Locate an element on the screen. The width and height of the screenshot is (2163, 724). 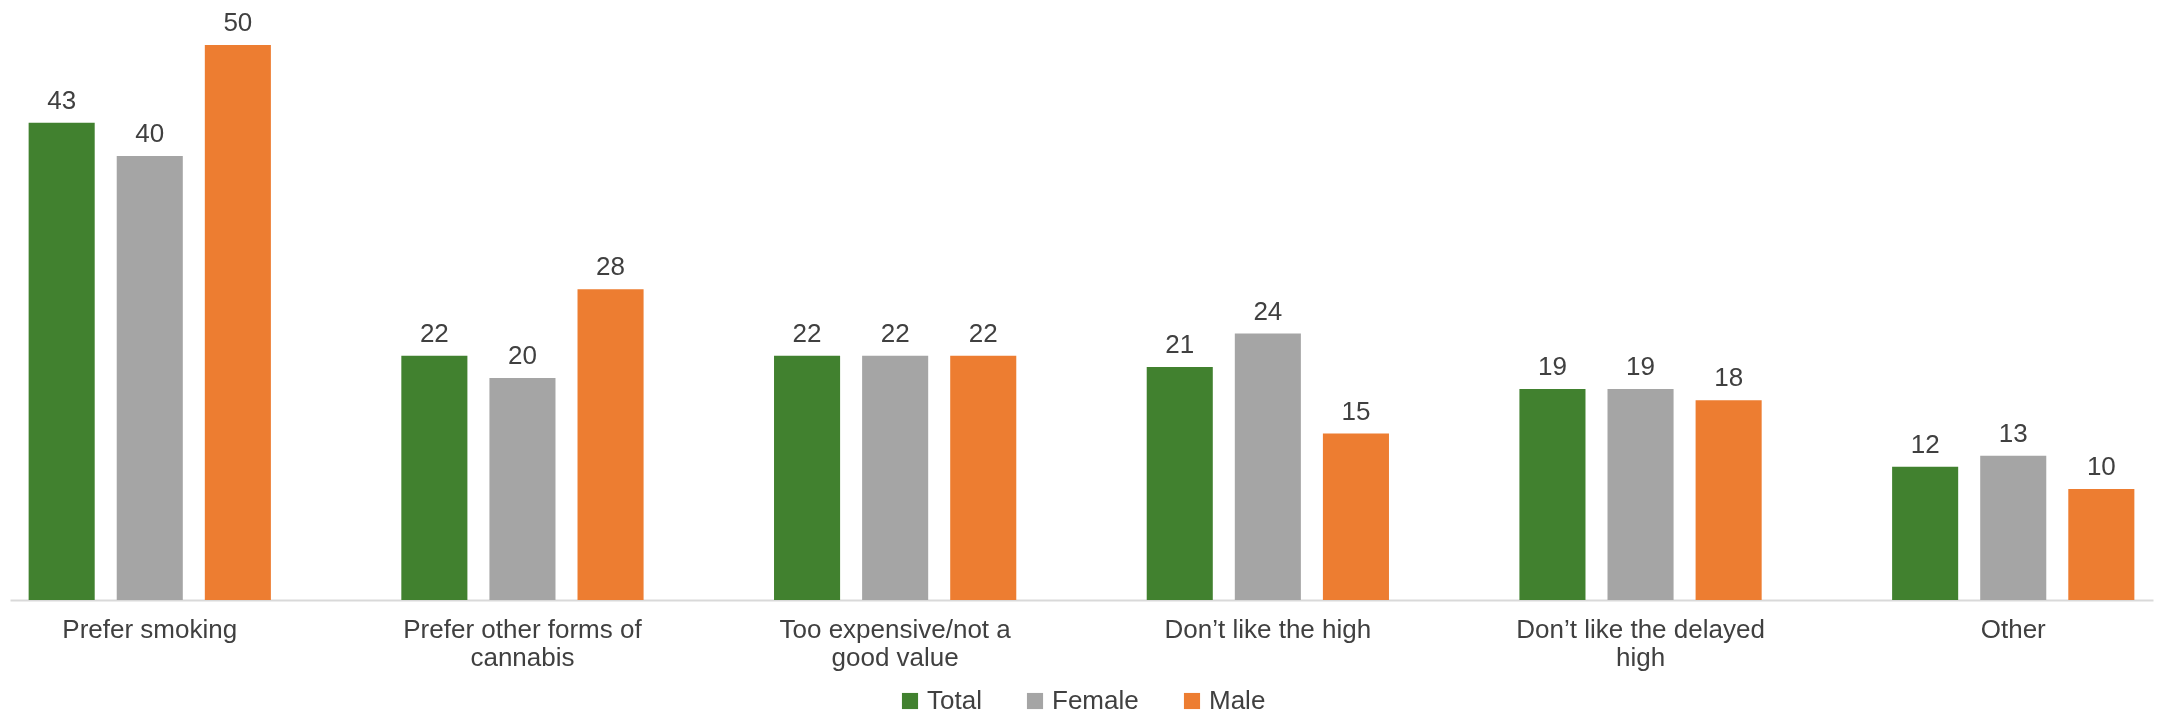
data-label: 12 is located at coordinates (1925, 443).